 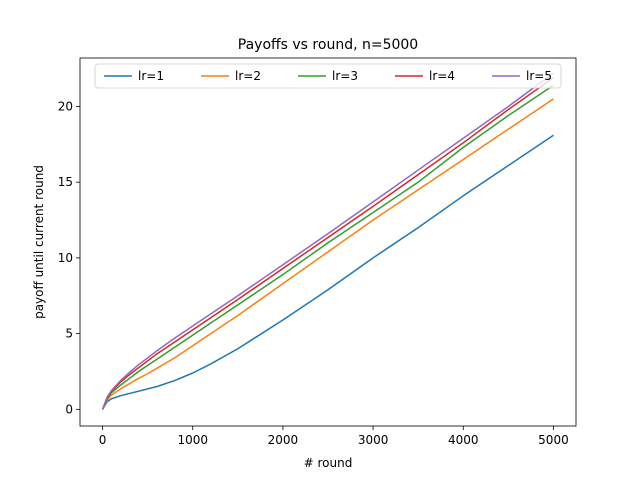 What do you see at coordinates (69, 409) in the screenshot?
I see `y-tick-label: 0` at bounding box center [69, 409].